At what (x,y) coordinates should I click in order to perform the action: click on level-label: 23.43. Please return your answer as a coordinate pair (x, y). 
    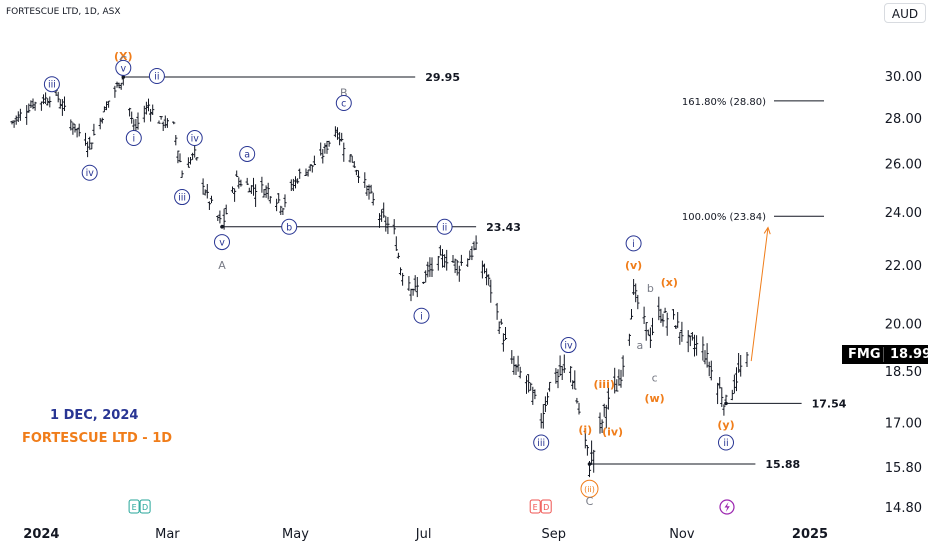
    Looking at the image, I should click on (503, 227).